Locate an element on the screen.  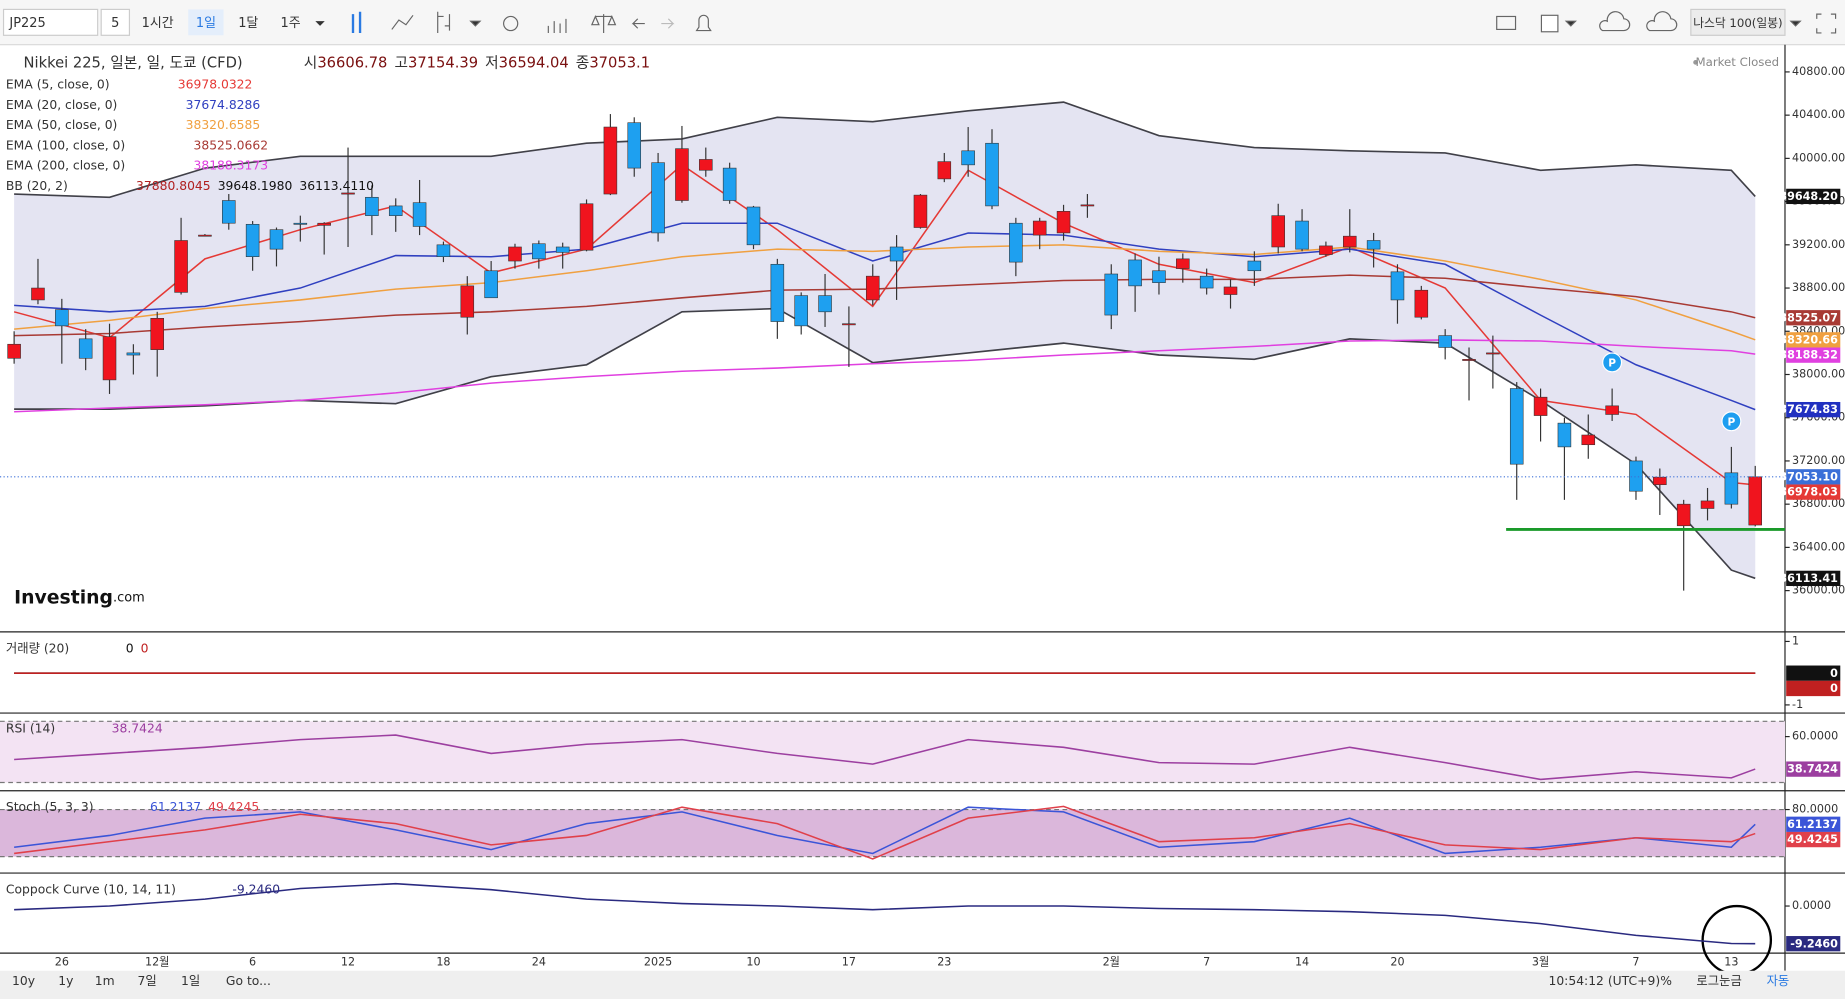
index-select-label: 나스닥 100(일봉) is located at coordinates (1737, 23).